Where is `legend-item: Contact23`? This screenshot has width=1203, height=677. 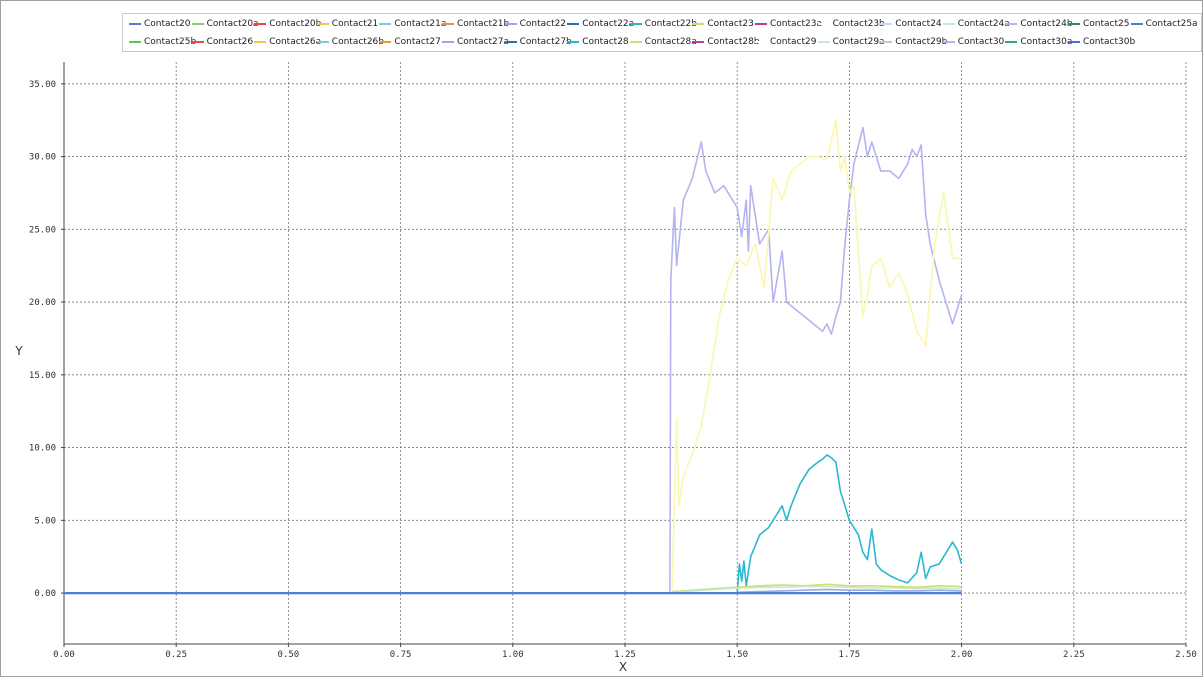
legend-item: Contact23 is located at coordinates (723, 24).